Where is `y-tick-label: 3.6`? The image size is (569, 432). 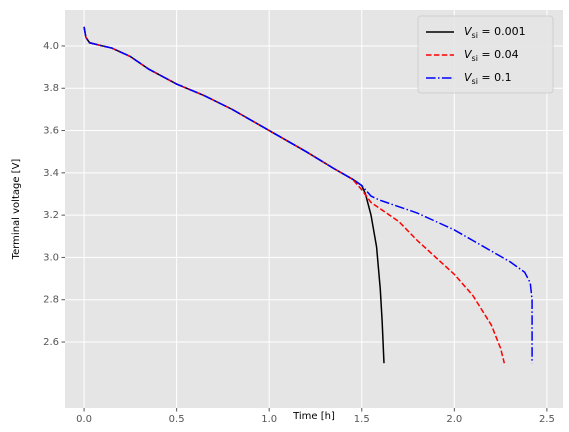
y-tick-label: 3.6 is located at coordinates (51, 131).